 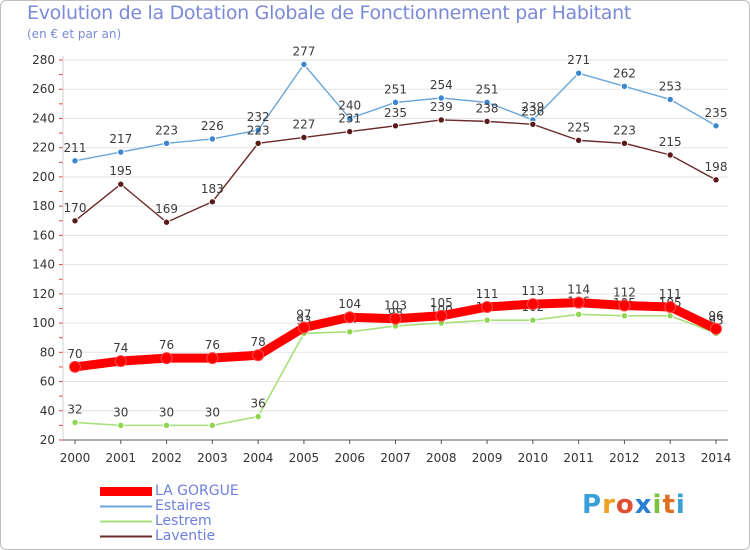 What do you see at coordinates (441, 107) in the screenshot?
I see `data-label-laventie: 239` at bounding box center [441, 107].